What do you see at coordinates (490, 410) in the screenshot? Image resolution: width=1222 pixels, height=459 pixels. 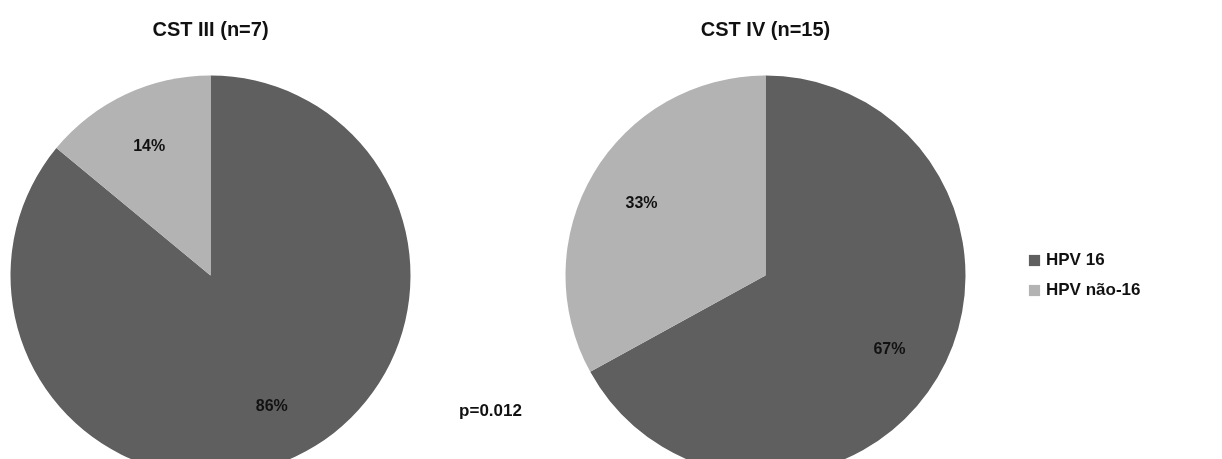 I see `text: p=0.012` at bounding box center [490, 410].